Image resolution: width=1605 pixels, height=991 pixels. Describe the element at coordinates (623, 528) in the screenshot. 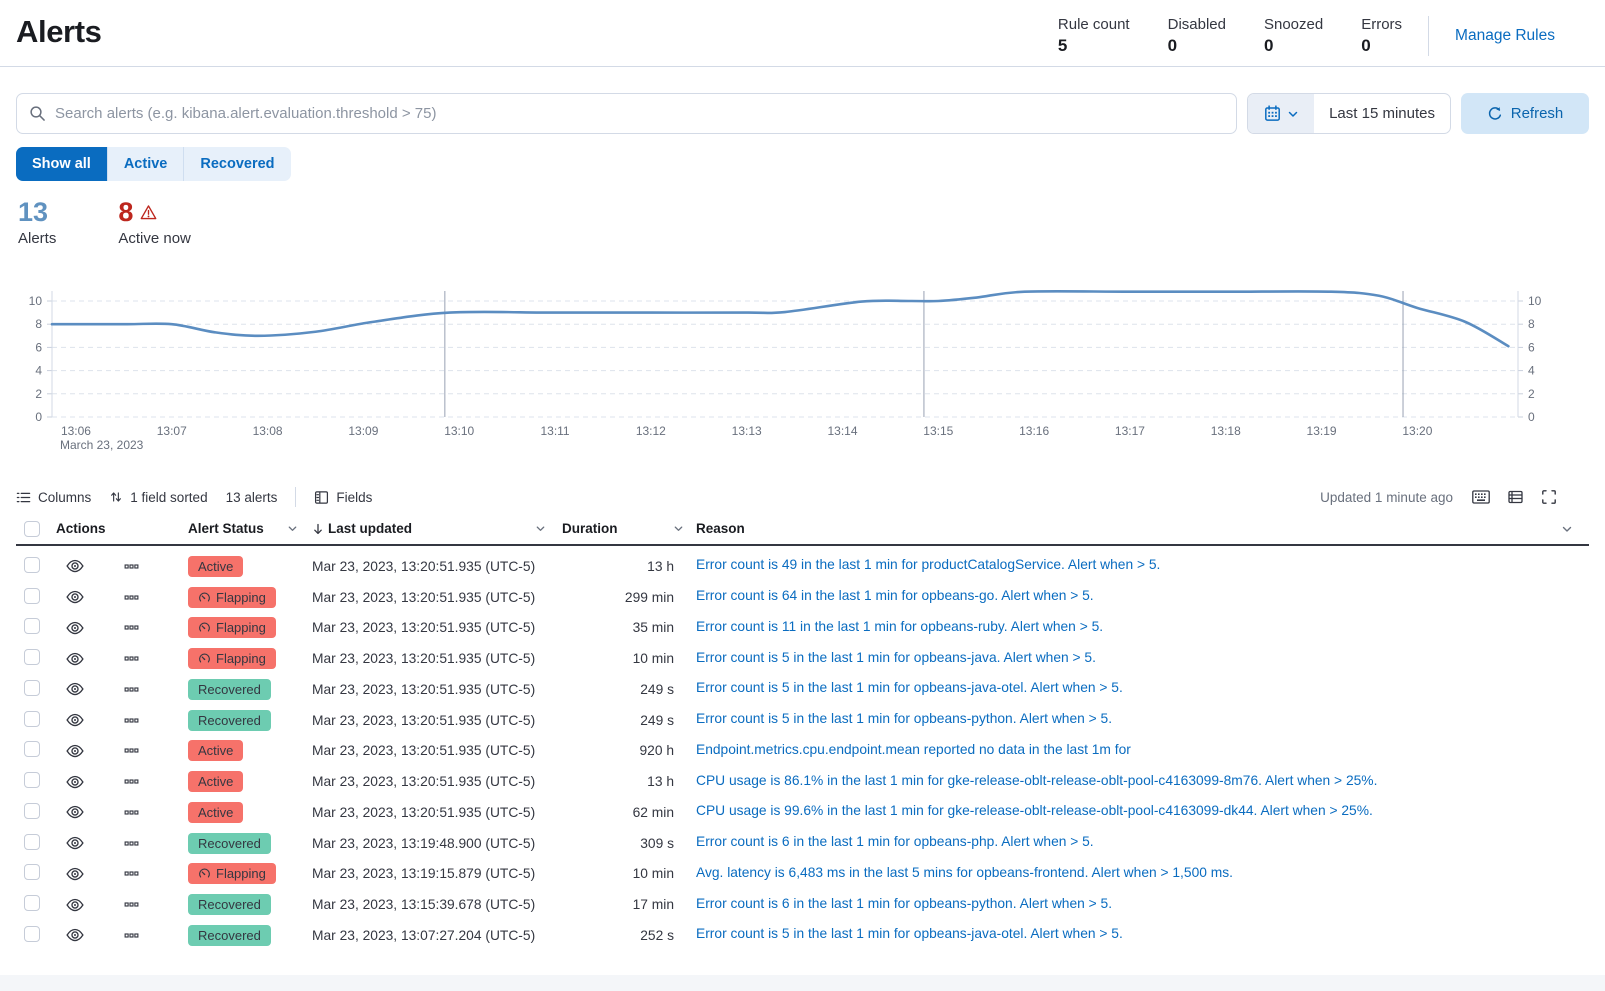

I see `header-duration: Duration` at that location.